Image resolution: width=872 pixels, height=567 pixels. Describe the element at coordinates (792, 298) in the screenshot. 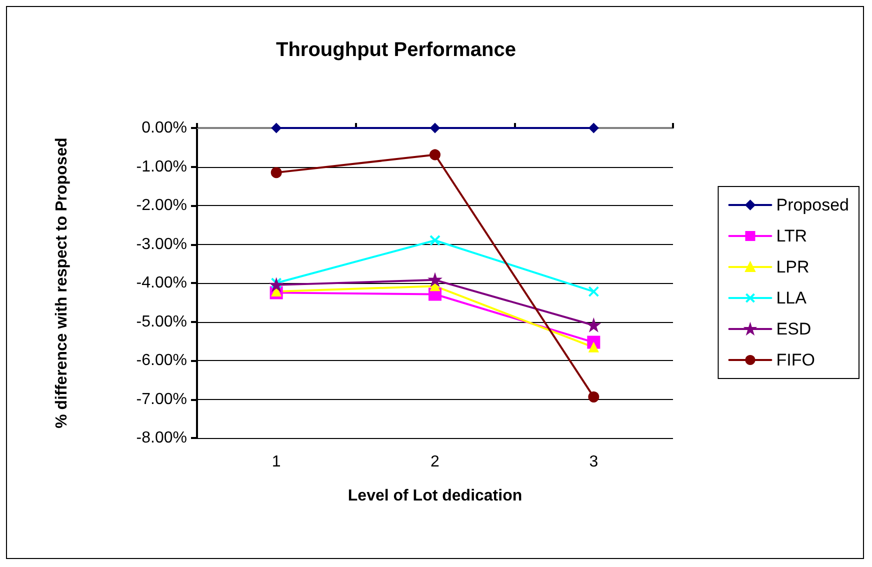

I see `legend-label: LLA` at that location.